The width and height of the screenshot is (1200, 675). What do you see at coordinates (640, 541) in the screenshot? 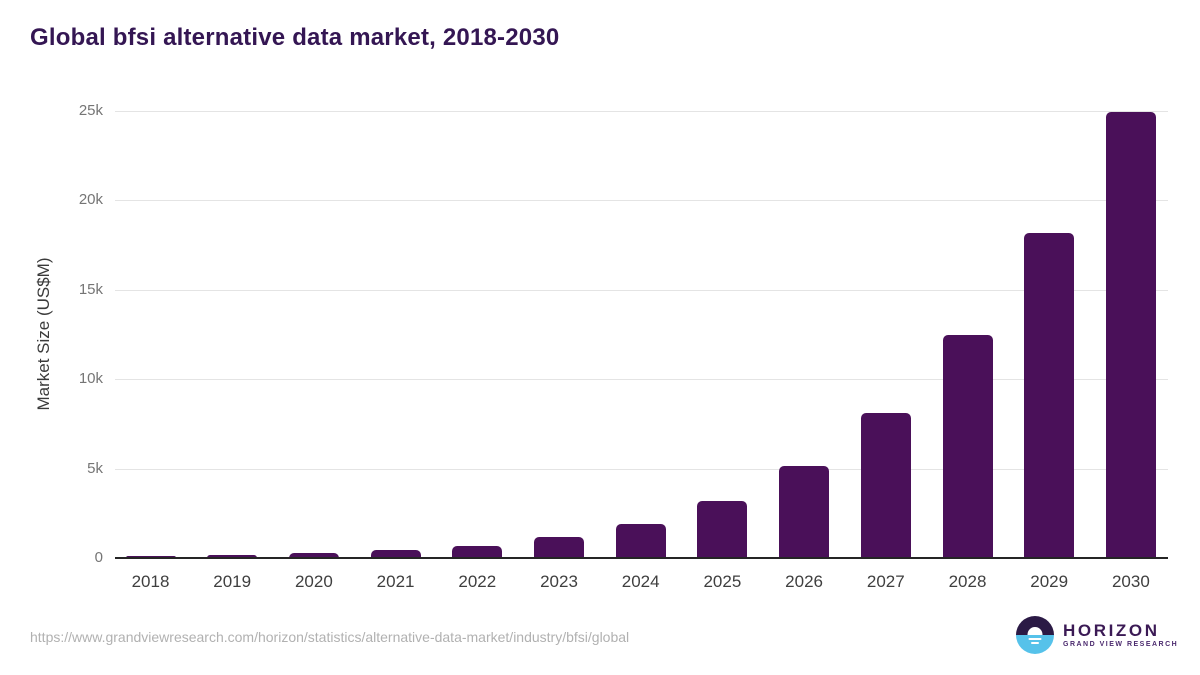
I see `bar-2024` at bounding box center [640, 541].